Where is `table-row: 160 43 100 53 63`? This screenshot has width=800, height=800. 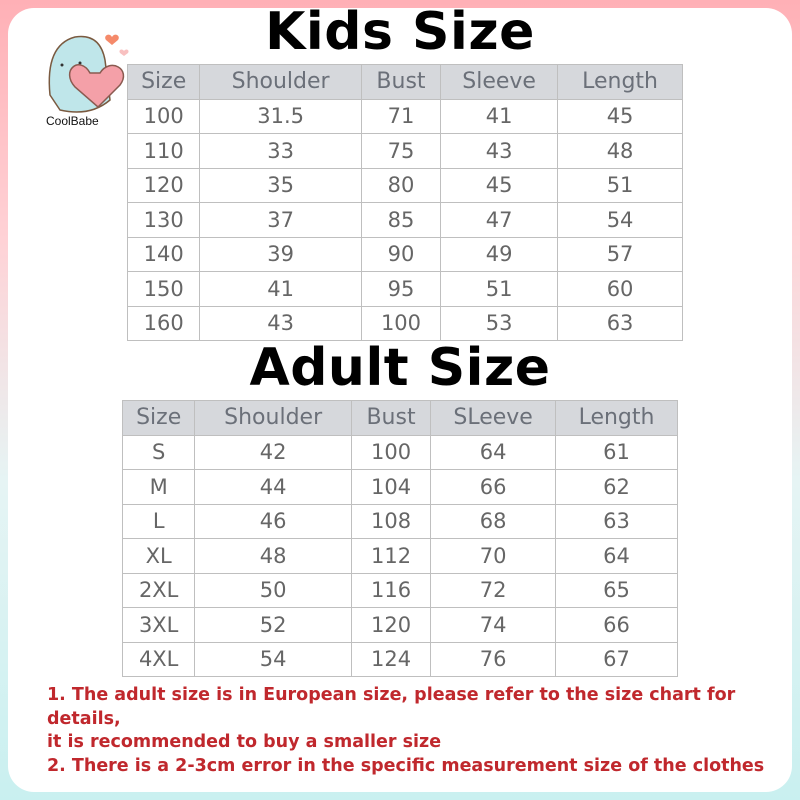
table-row: 160 43 100 53 63 is located at coordinates (404, 323).